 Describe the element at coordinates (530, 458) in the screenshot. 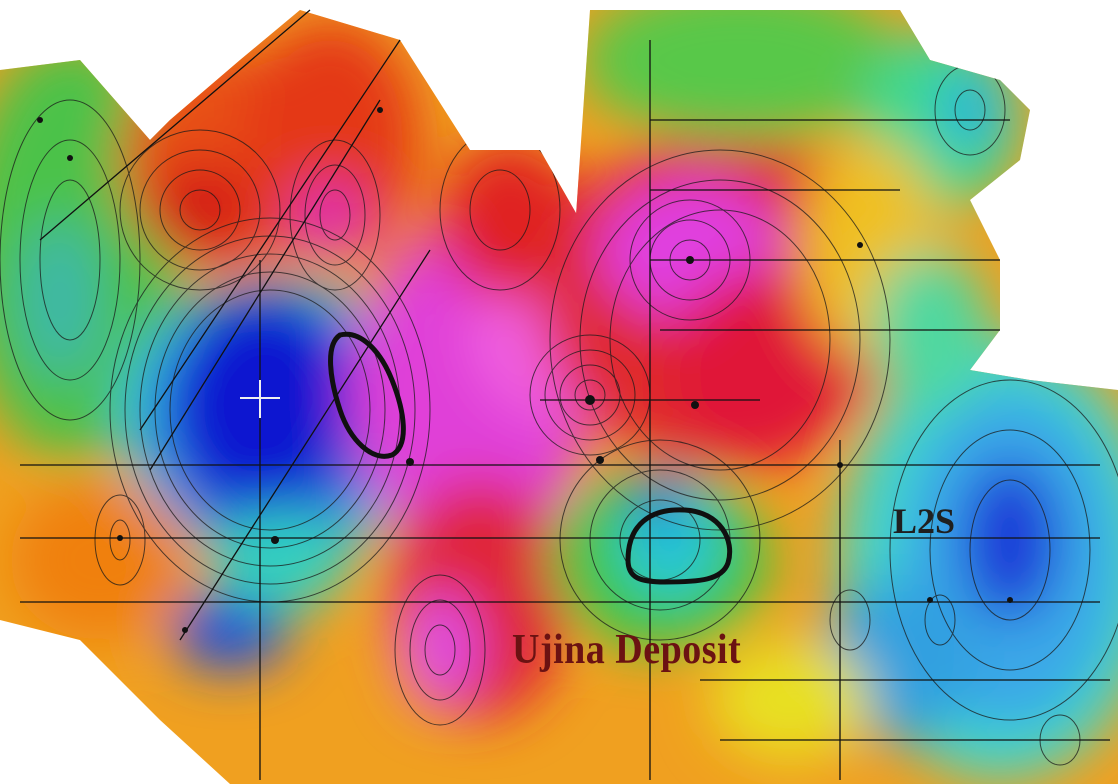

I see `target-outlines` at that location.